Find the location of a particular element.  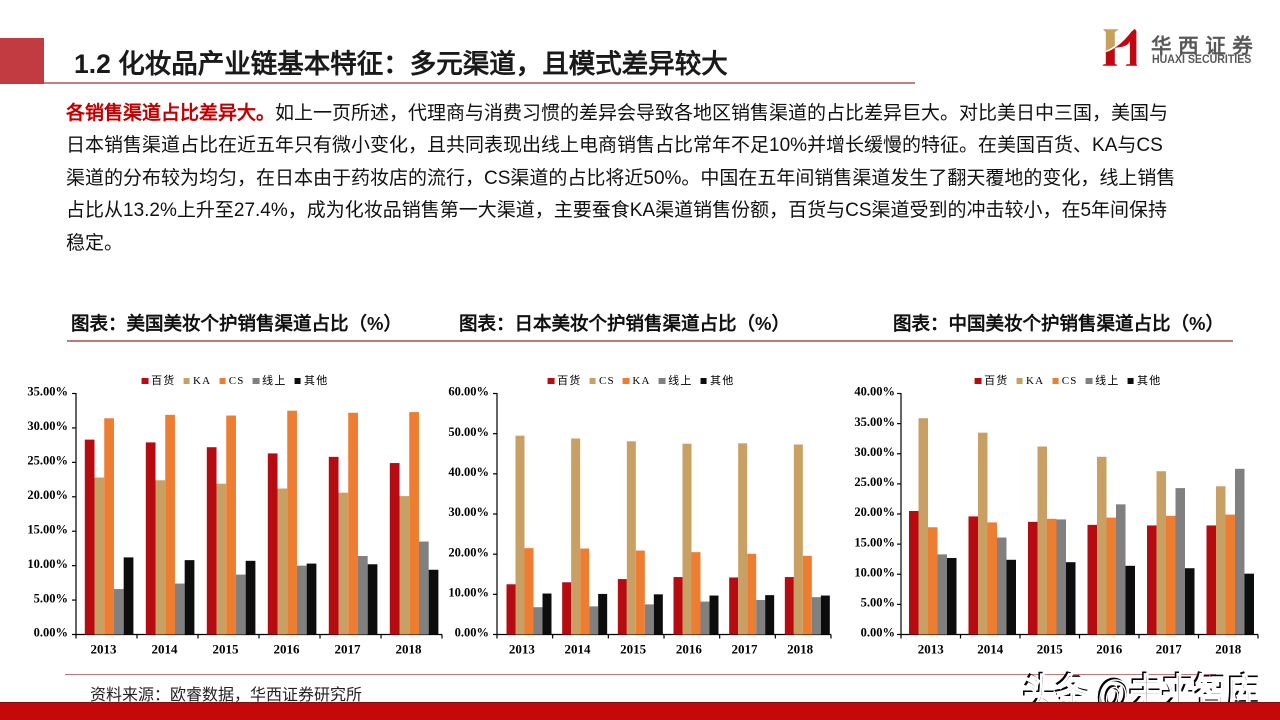

svg-text: 50.00% is located at coordinates (468, 432).